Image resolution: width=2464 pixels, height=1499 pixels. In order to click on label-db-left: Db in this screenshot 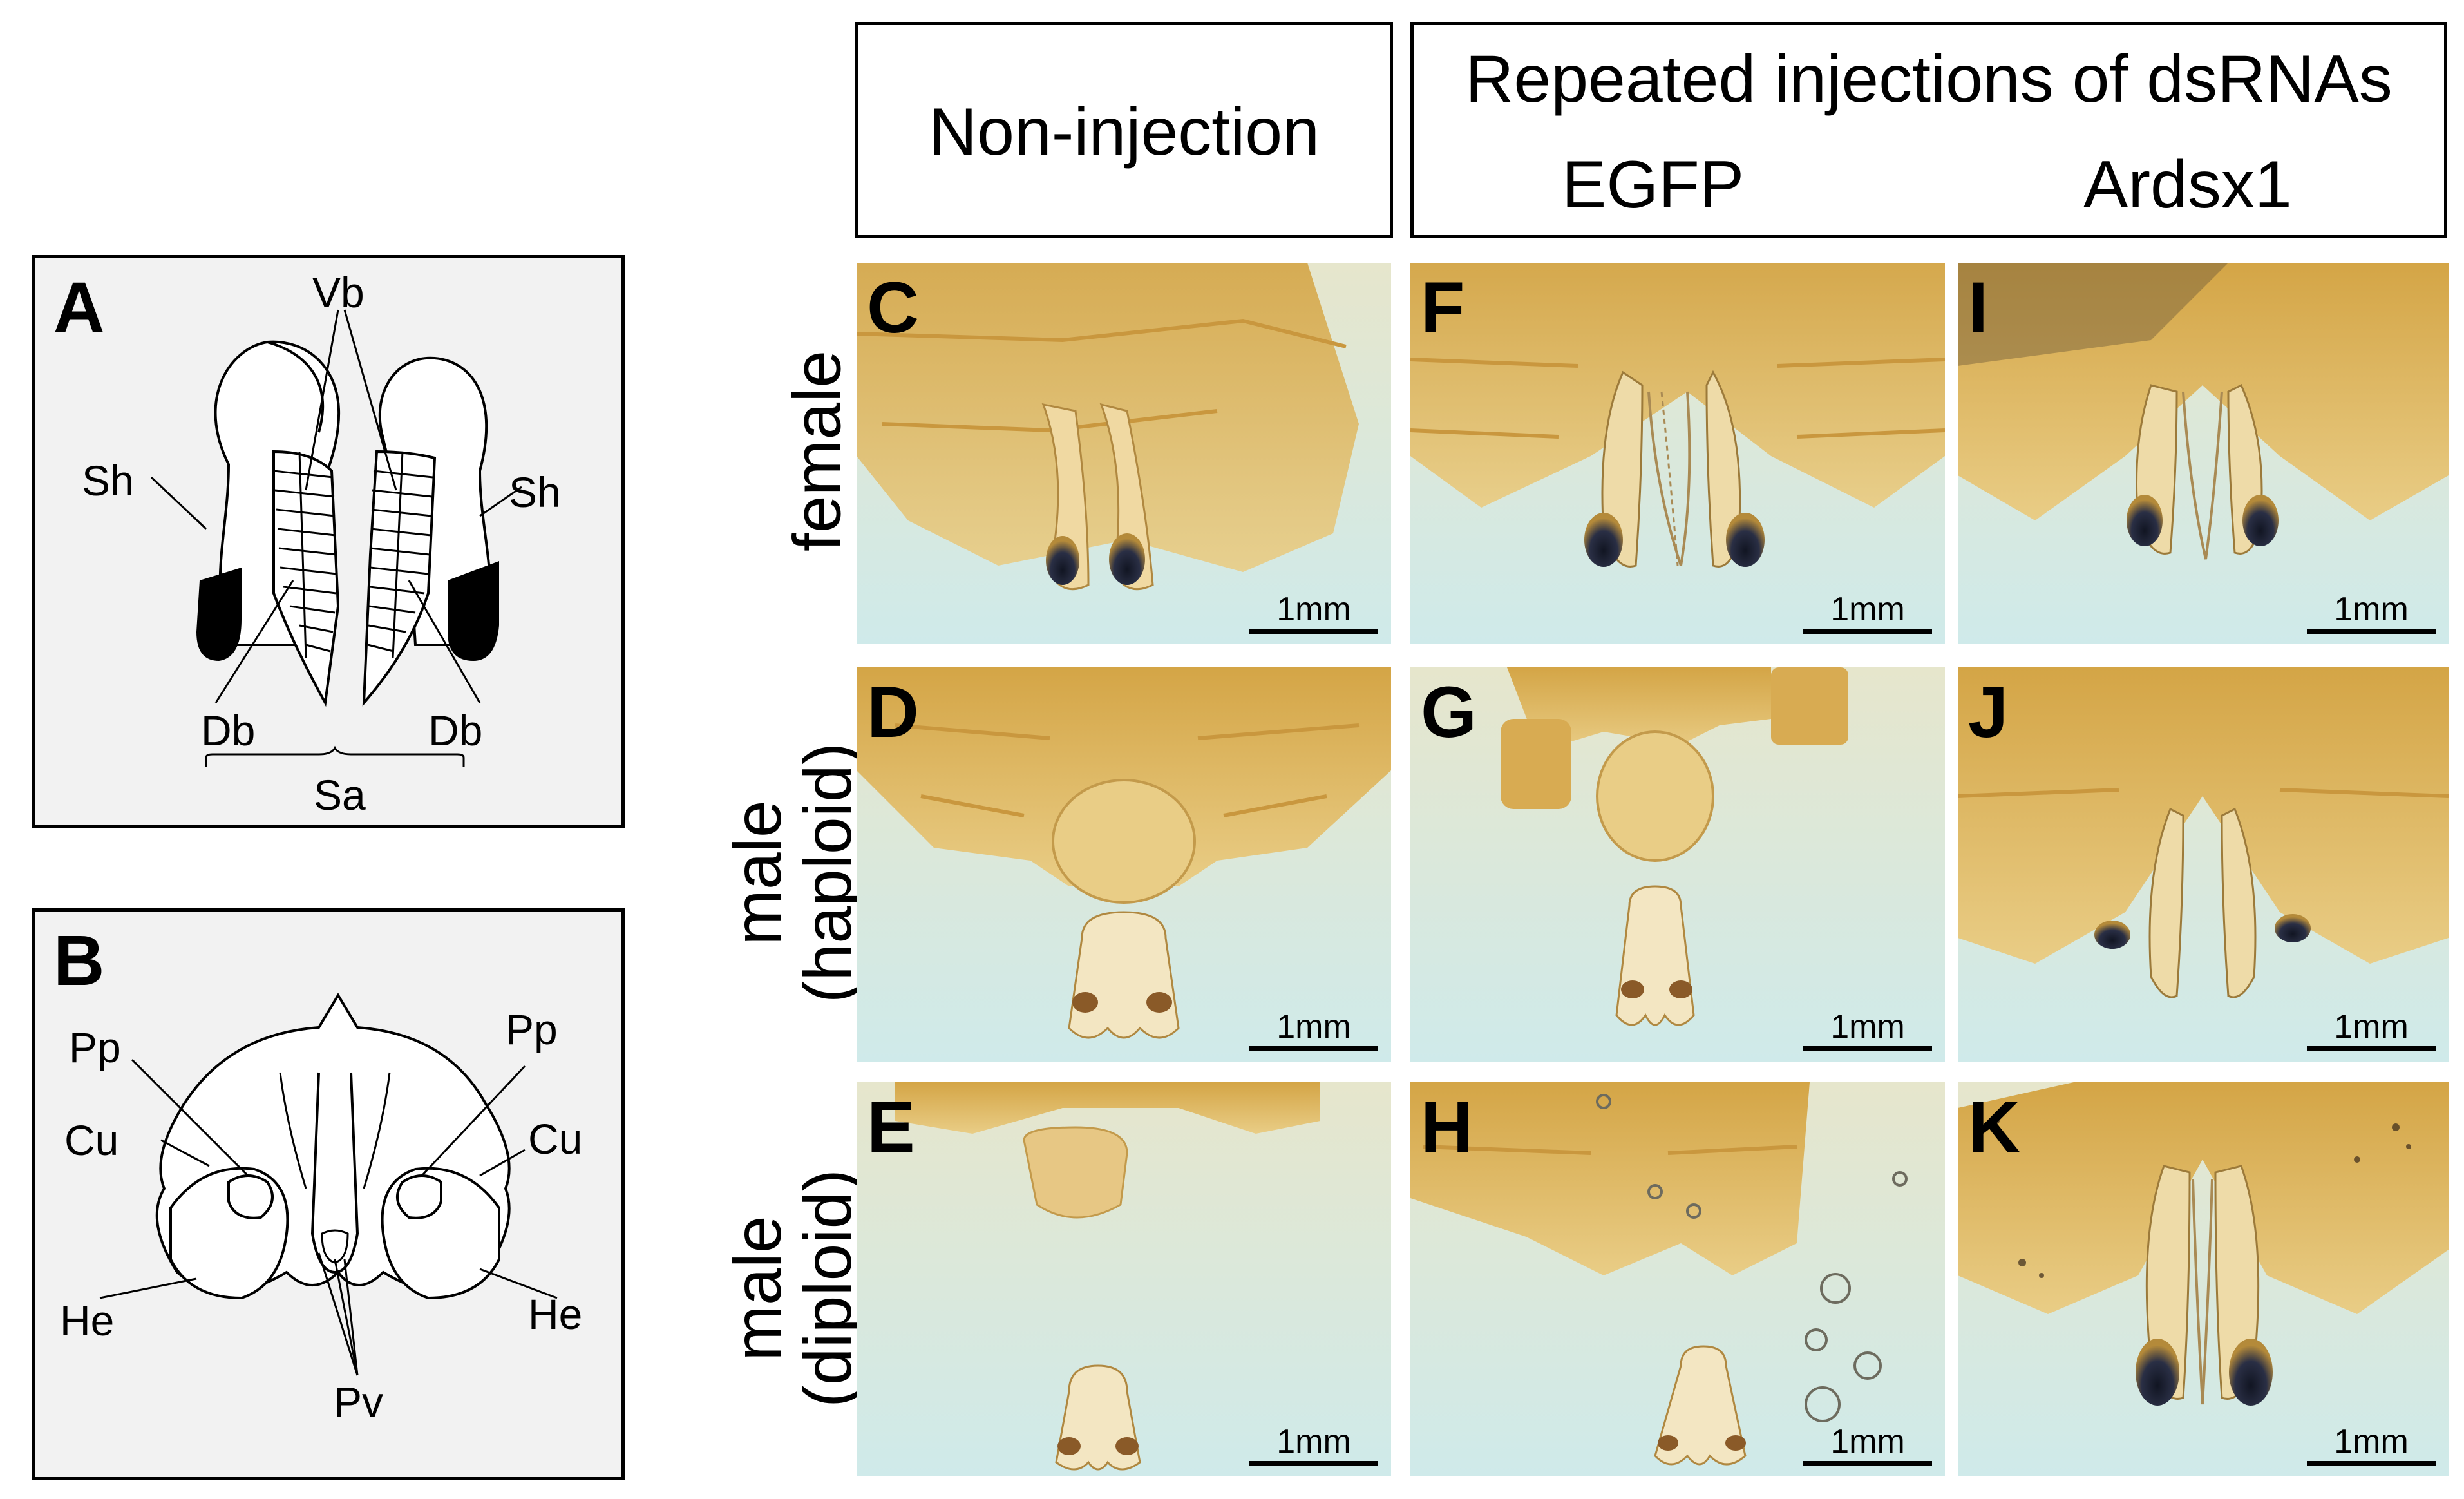, I will do `click(228, 730)`.